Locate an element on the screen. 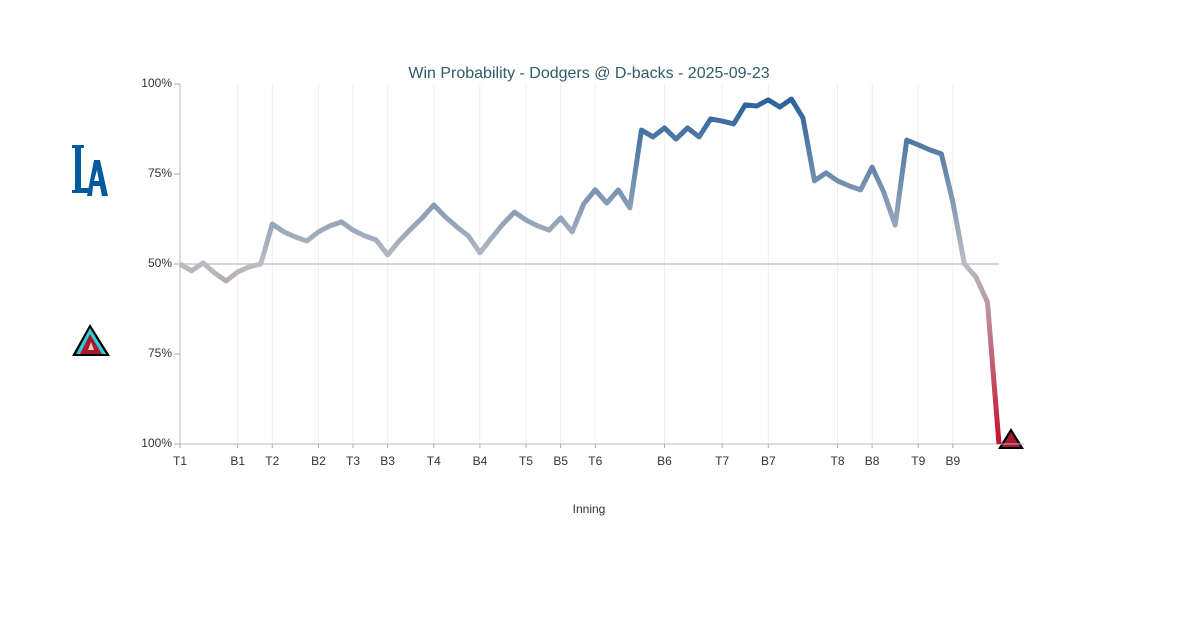 The height and width of the screenshot is (641, 1179). x-tick-label: T1 is located at coordinates (180, 461).